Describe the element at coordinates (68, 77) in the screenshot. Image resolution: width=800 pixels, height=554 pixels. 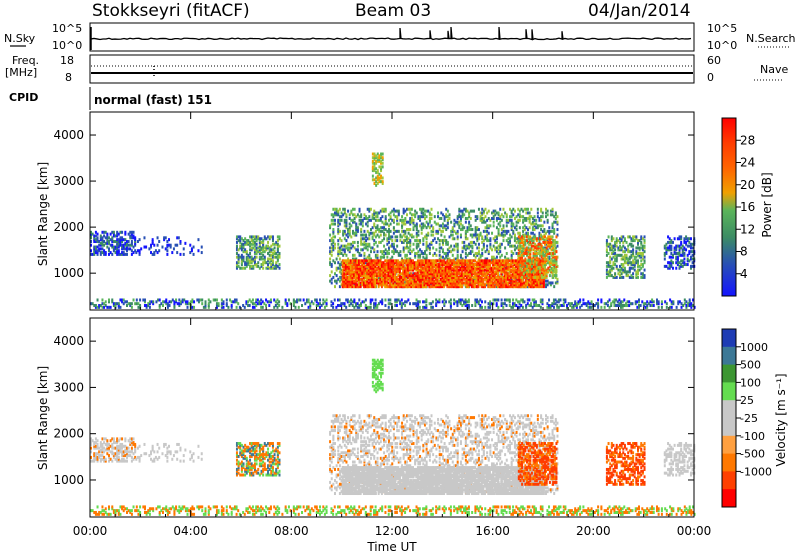
I see `freq-tick-bottom: 8` at that location.